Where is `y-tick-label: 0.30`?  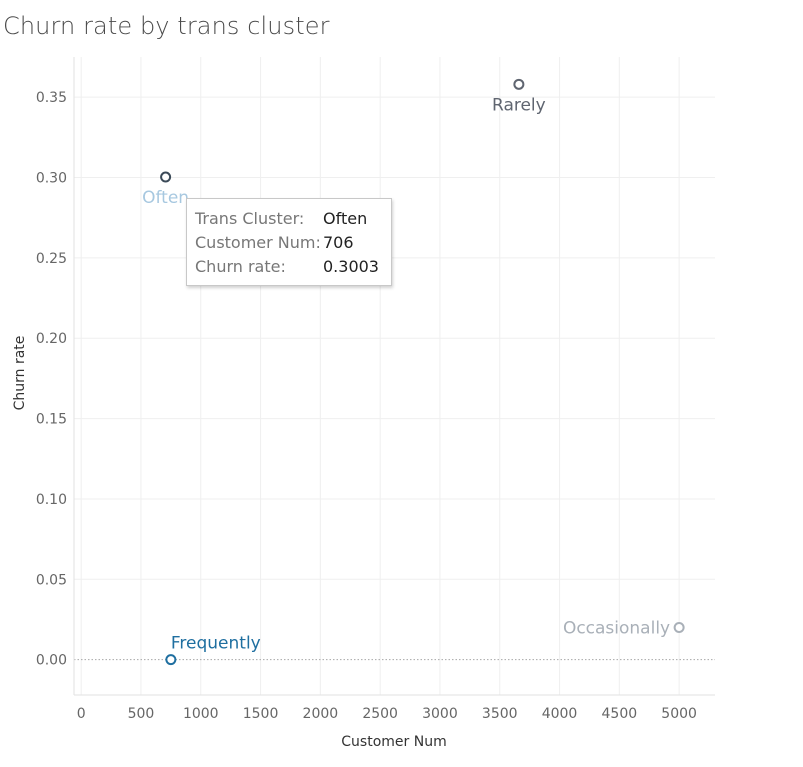 y-tick-label: 0.30 is located at coordinates (51, 179).